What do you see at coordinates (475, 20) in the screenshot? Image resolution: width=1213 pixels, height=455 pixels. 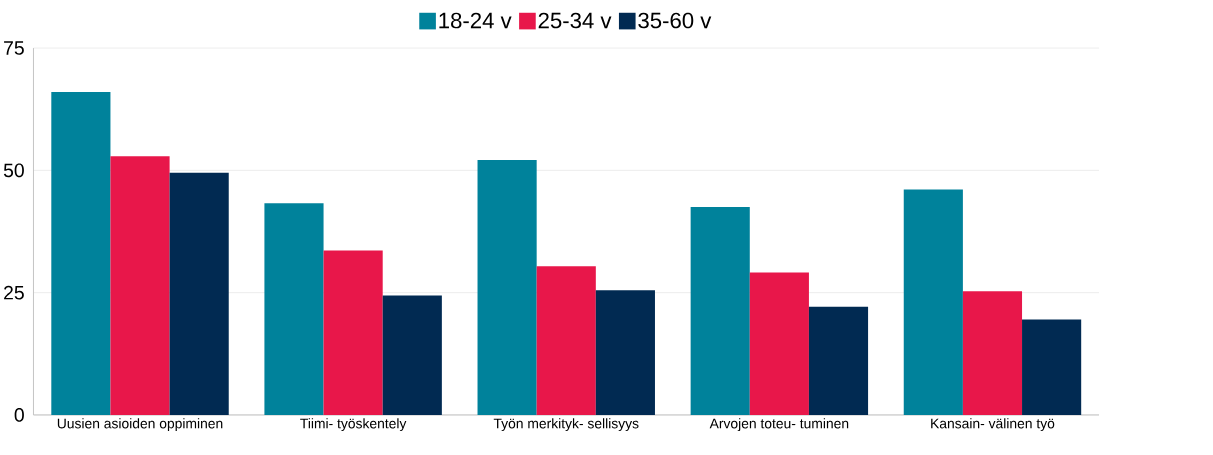 I see `legend-label: 18-24 v` at bounding box center [475, 20].